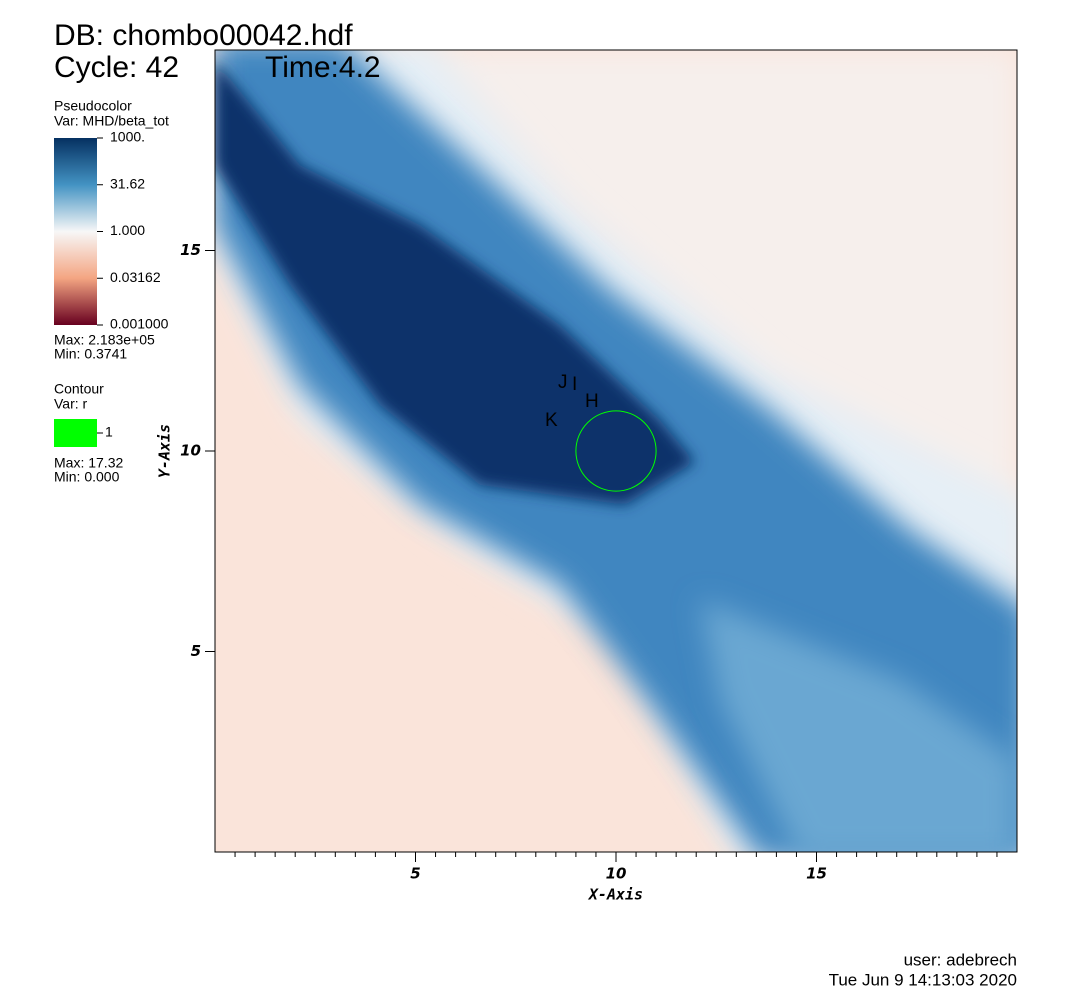 The image size is (1080, 1003). What do you see at coordinates (923, 979) in the screenshot?
I see `date: Tue Jun 9 14:13:03 2020` at bounding box center [923, 979].